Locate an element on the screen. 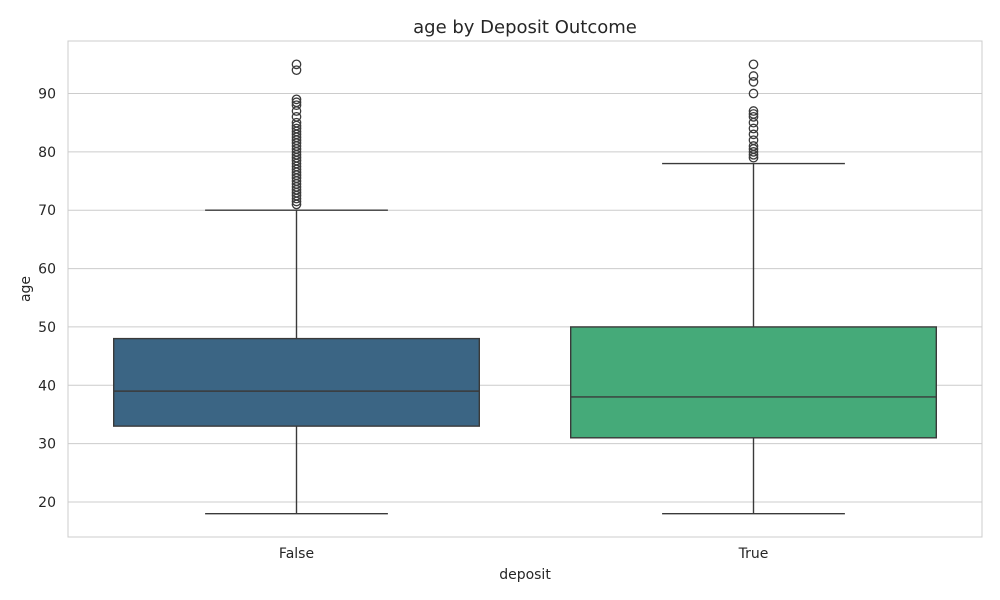 The height and width of the screenshot is (600, 1000). x-axis-label: deposit is located at coordinates (525, 575).